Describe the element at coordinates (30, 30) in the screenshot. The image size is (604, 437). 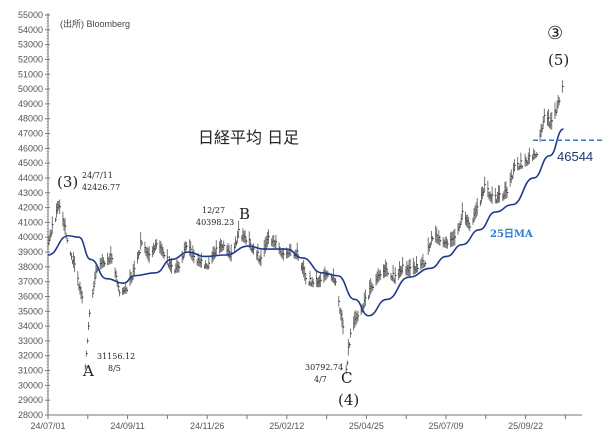
I see `y-tick-label: 54000` at that location.